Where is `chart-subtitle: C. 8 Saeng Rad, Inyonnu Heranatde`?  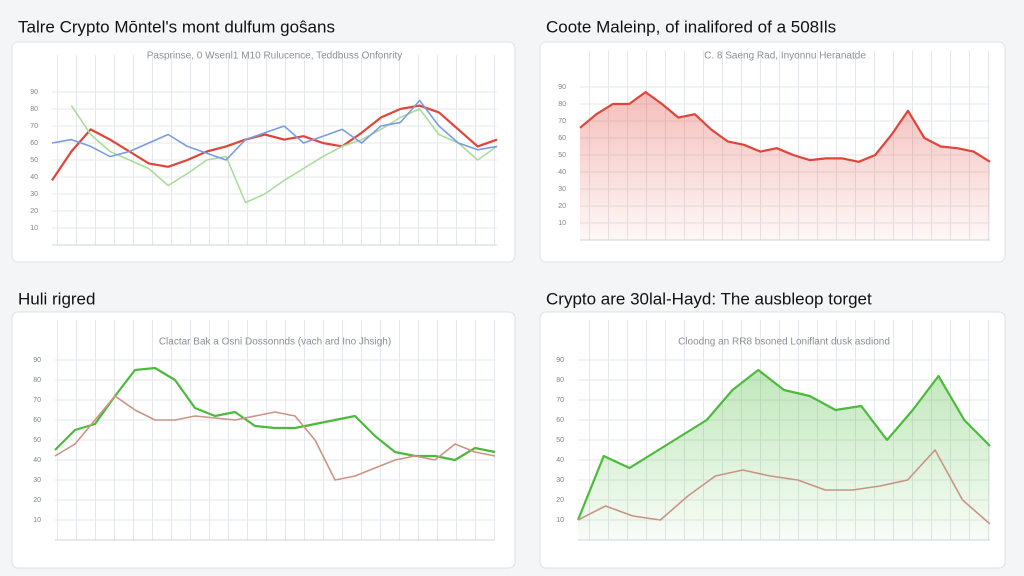
chart-subtitle: C. 8 Saeng Rad, Inyonnu Heranatde is located at coordinates (785, 56).